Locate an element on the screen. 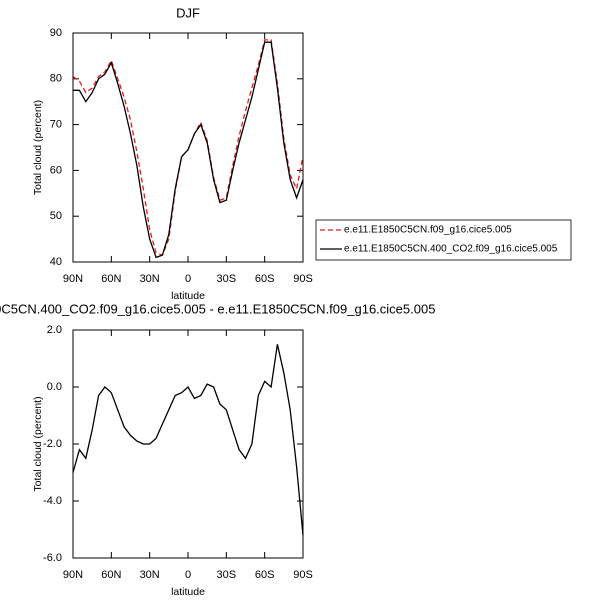 Image resolution: width=604 pixels, height=604 pixels. y-tick-label: 50 is located at coordinates (56, 216).